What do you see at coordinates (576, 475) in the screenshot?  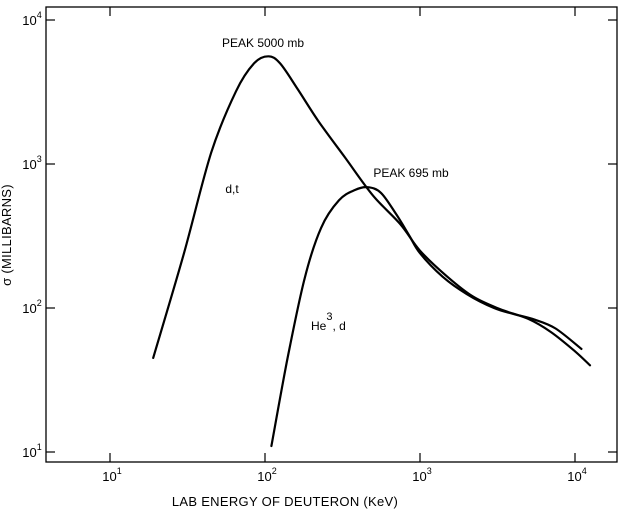 I see `x-tick-label: 10⁴` at bounding box center [576, 475].